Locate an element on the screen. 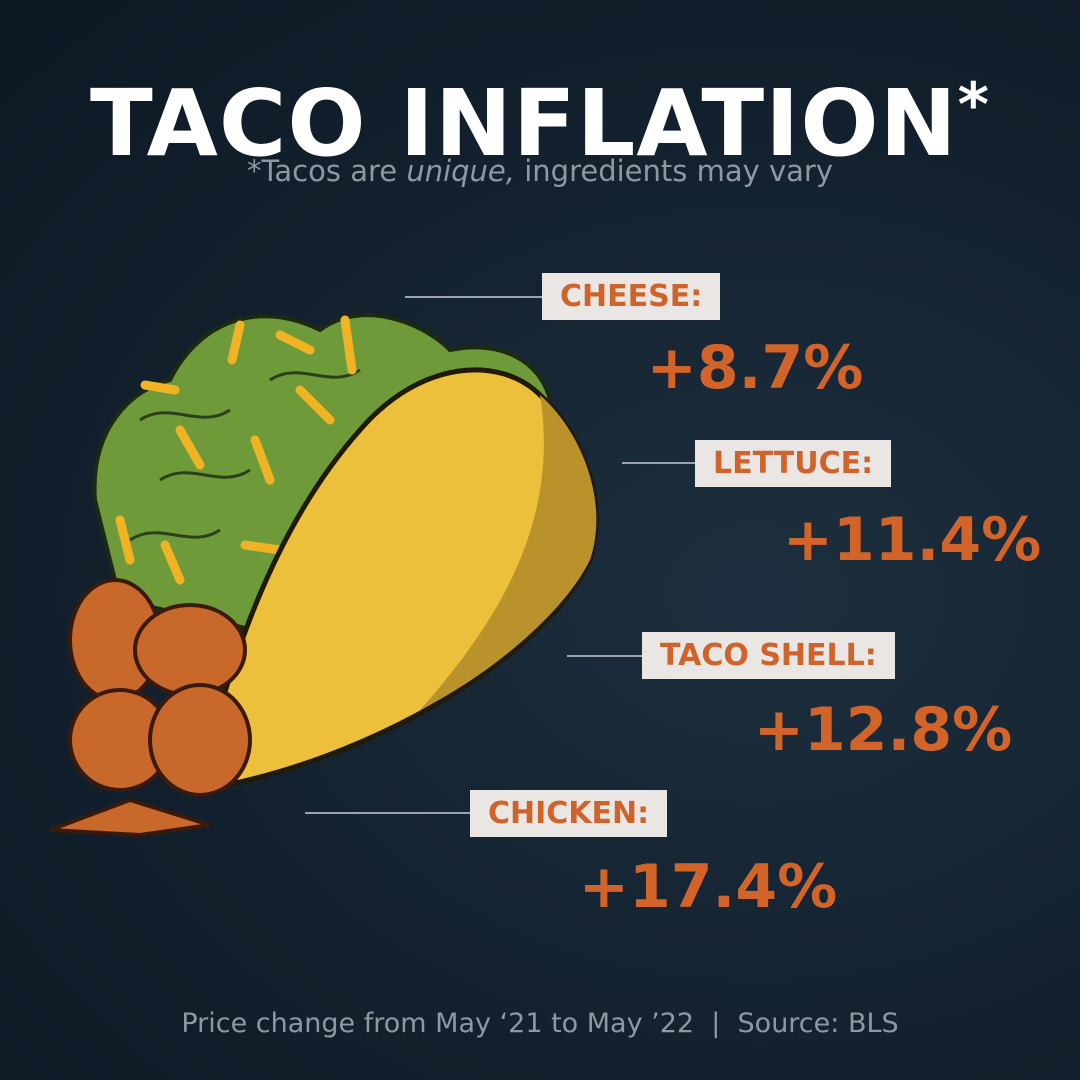  item-value: +12.8% is located at coordinates (883, 730).